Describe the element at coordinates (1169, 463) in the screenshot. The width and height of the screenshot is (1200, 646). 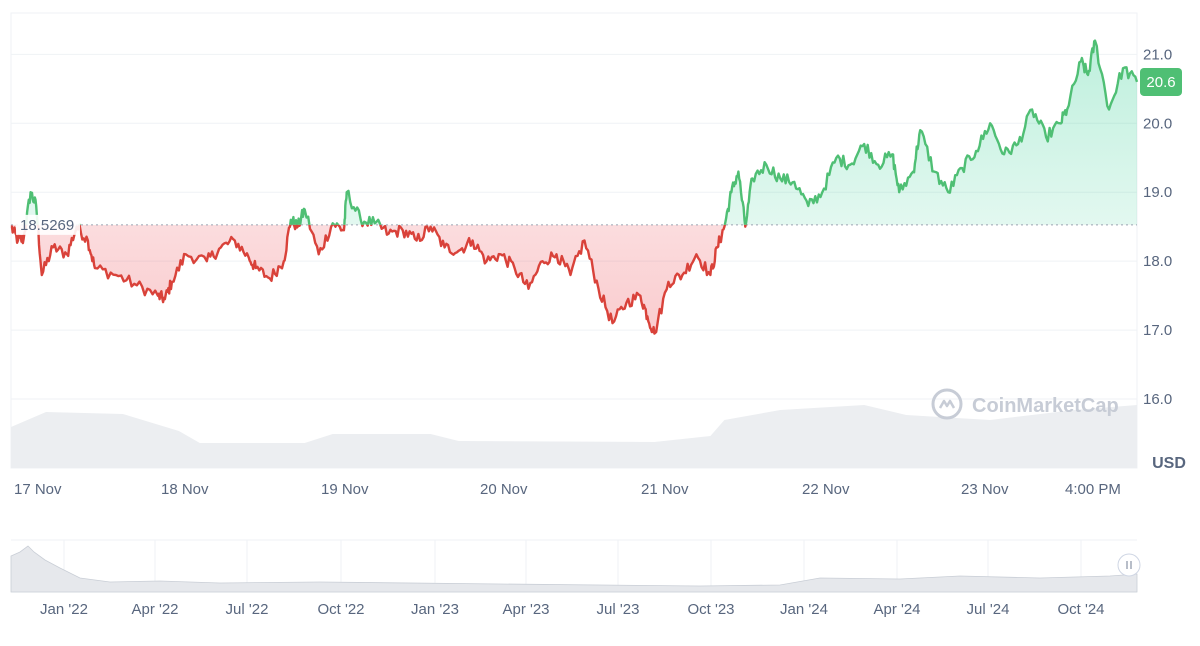
I see `currency-label: USD` at that location.